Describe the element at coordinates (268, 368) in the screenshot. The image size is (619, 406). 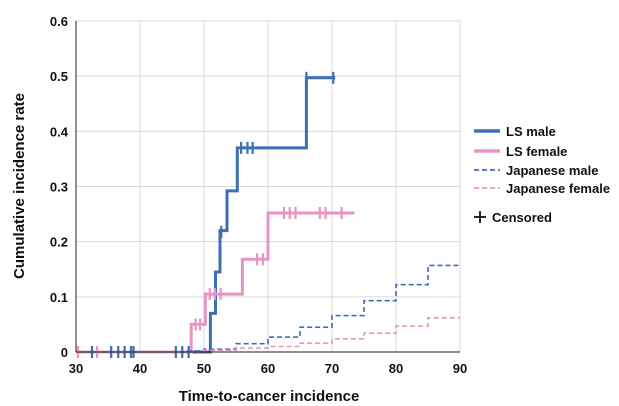
I see `x-tick-label: 60` at that location.